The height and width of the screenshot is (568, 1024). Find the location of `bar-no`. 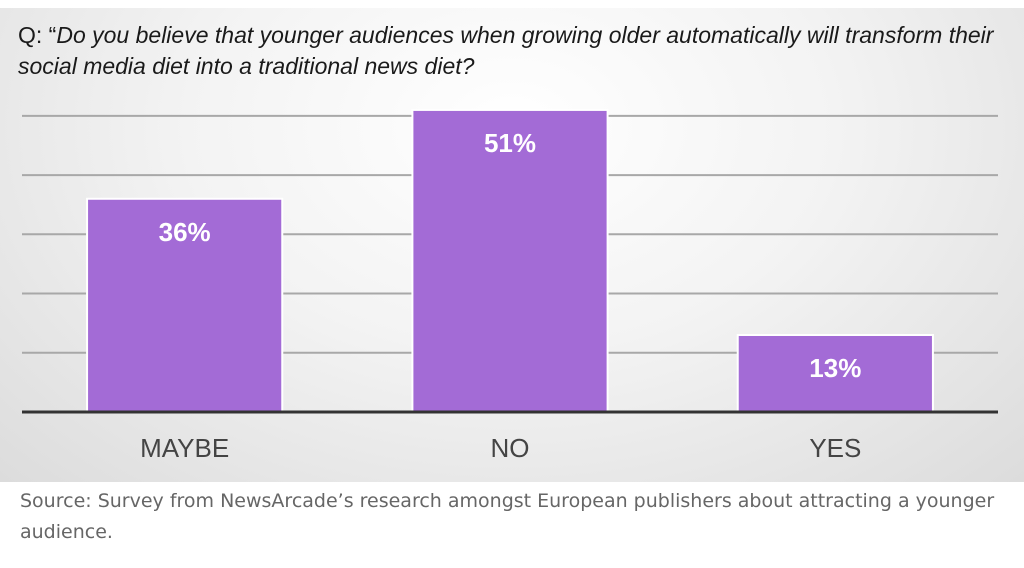

bar-no is located at coordinates (510, 261).